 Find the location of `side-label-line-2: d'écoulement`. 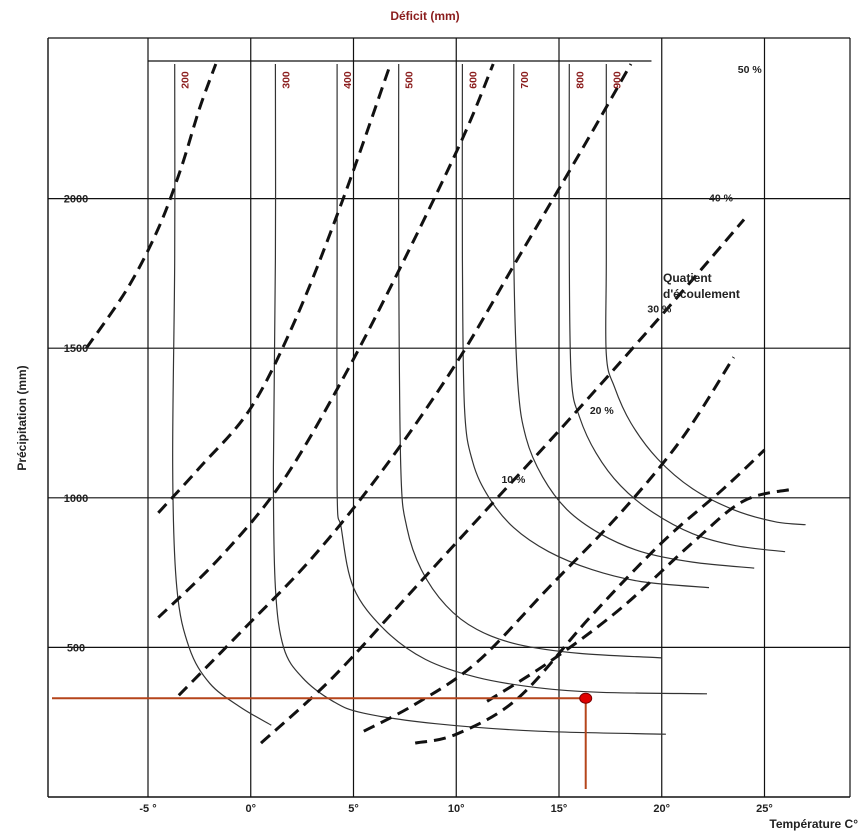

side-label-line-2: d'écoulement is located at coordinates (701, 294).